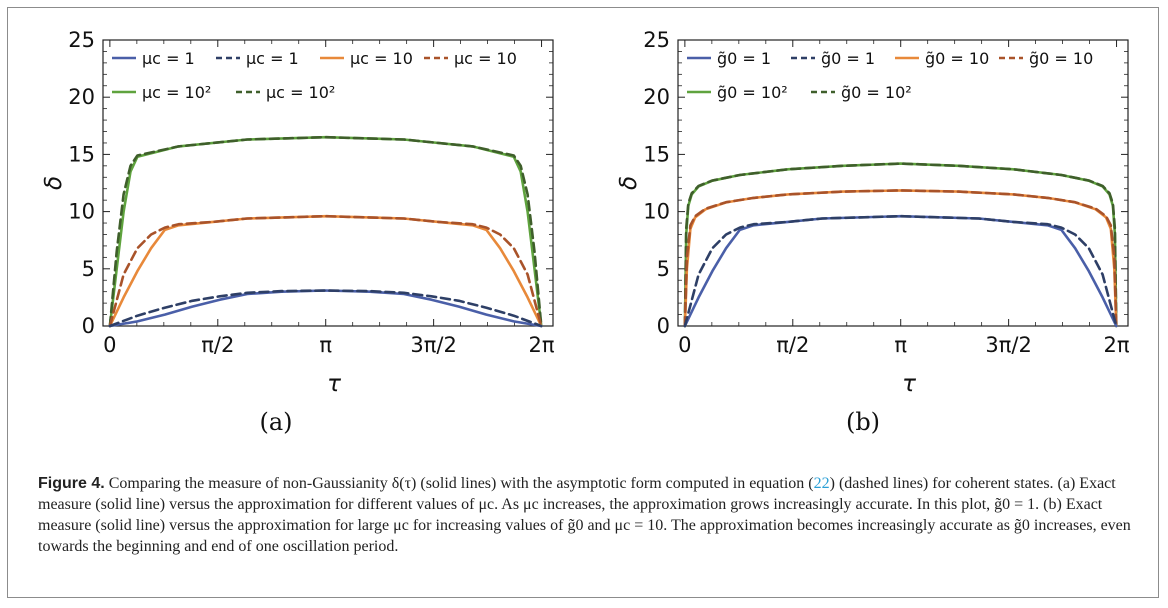 The image size is (1168, 608). Describe the element at coordinates (863, 422) in the screenshot. I see `panel-label-b: (b)` at that location.